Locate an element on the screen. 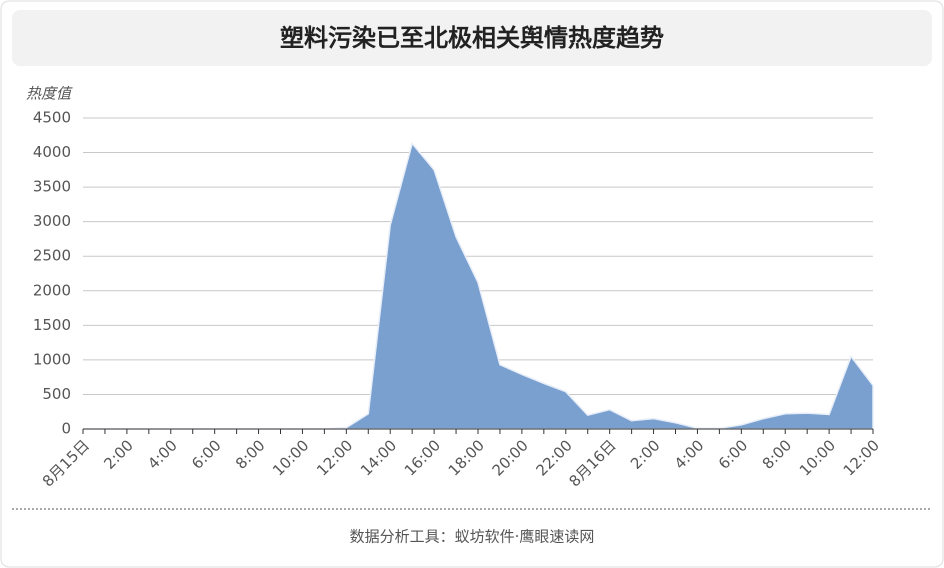 The image size is (944, 568). title-box is located at coordinates (472, 38).